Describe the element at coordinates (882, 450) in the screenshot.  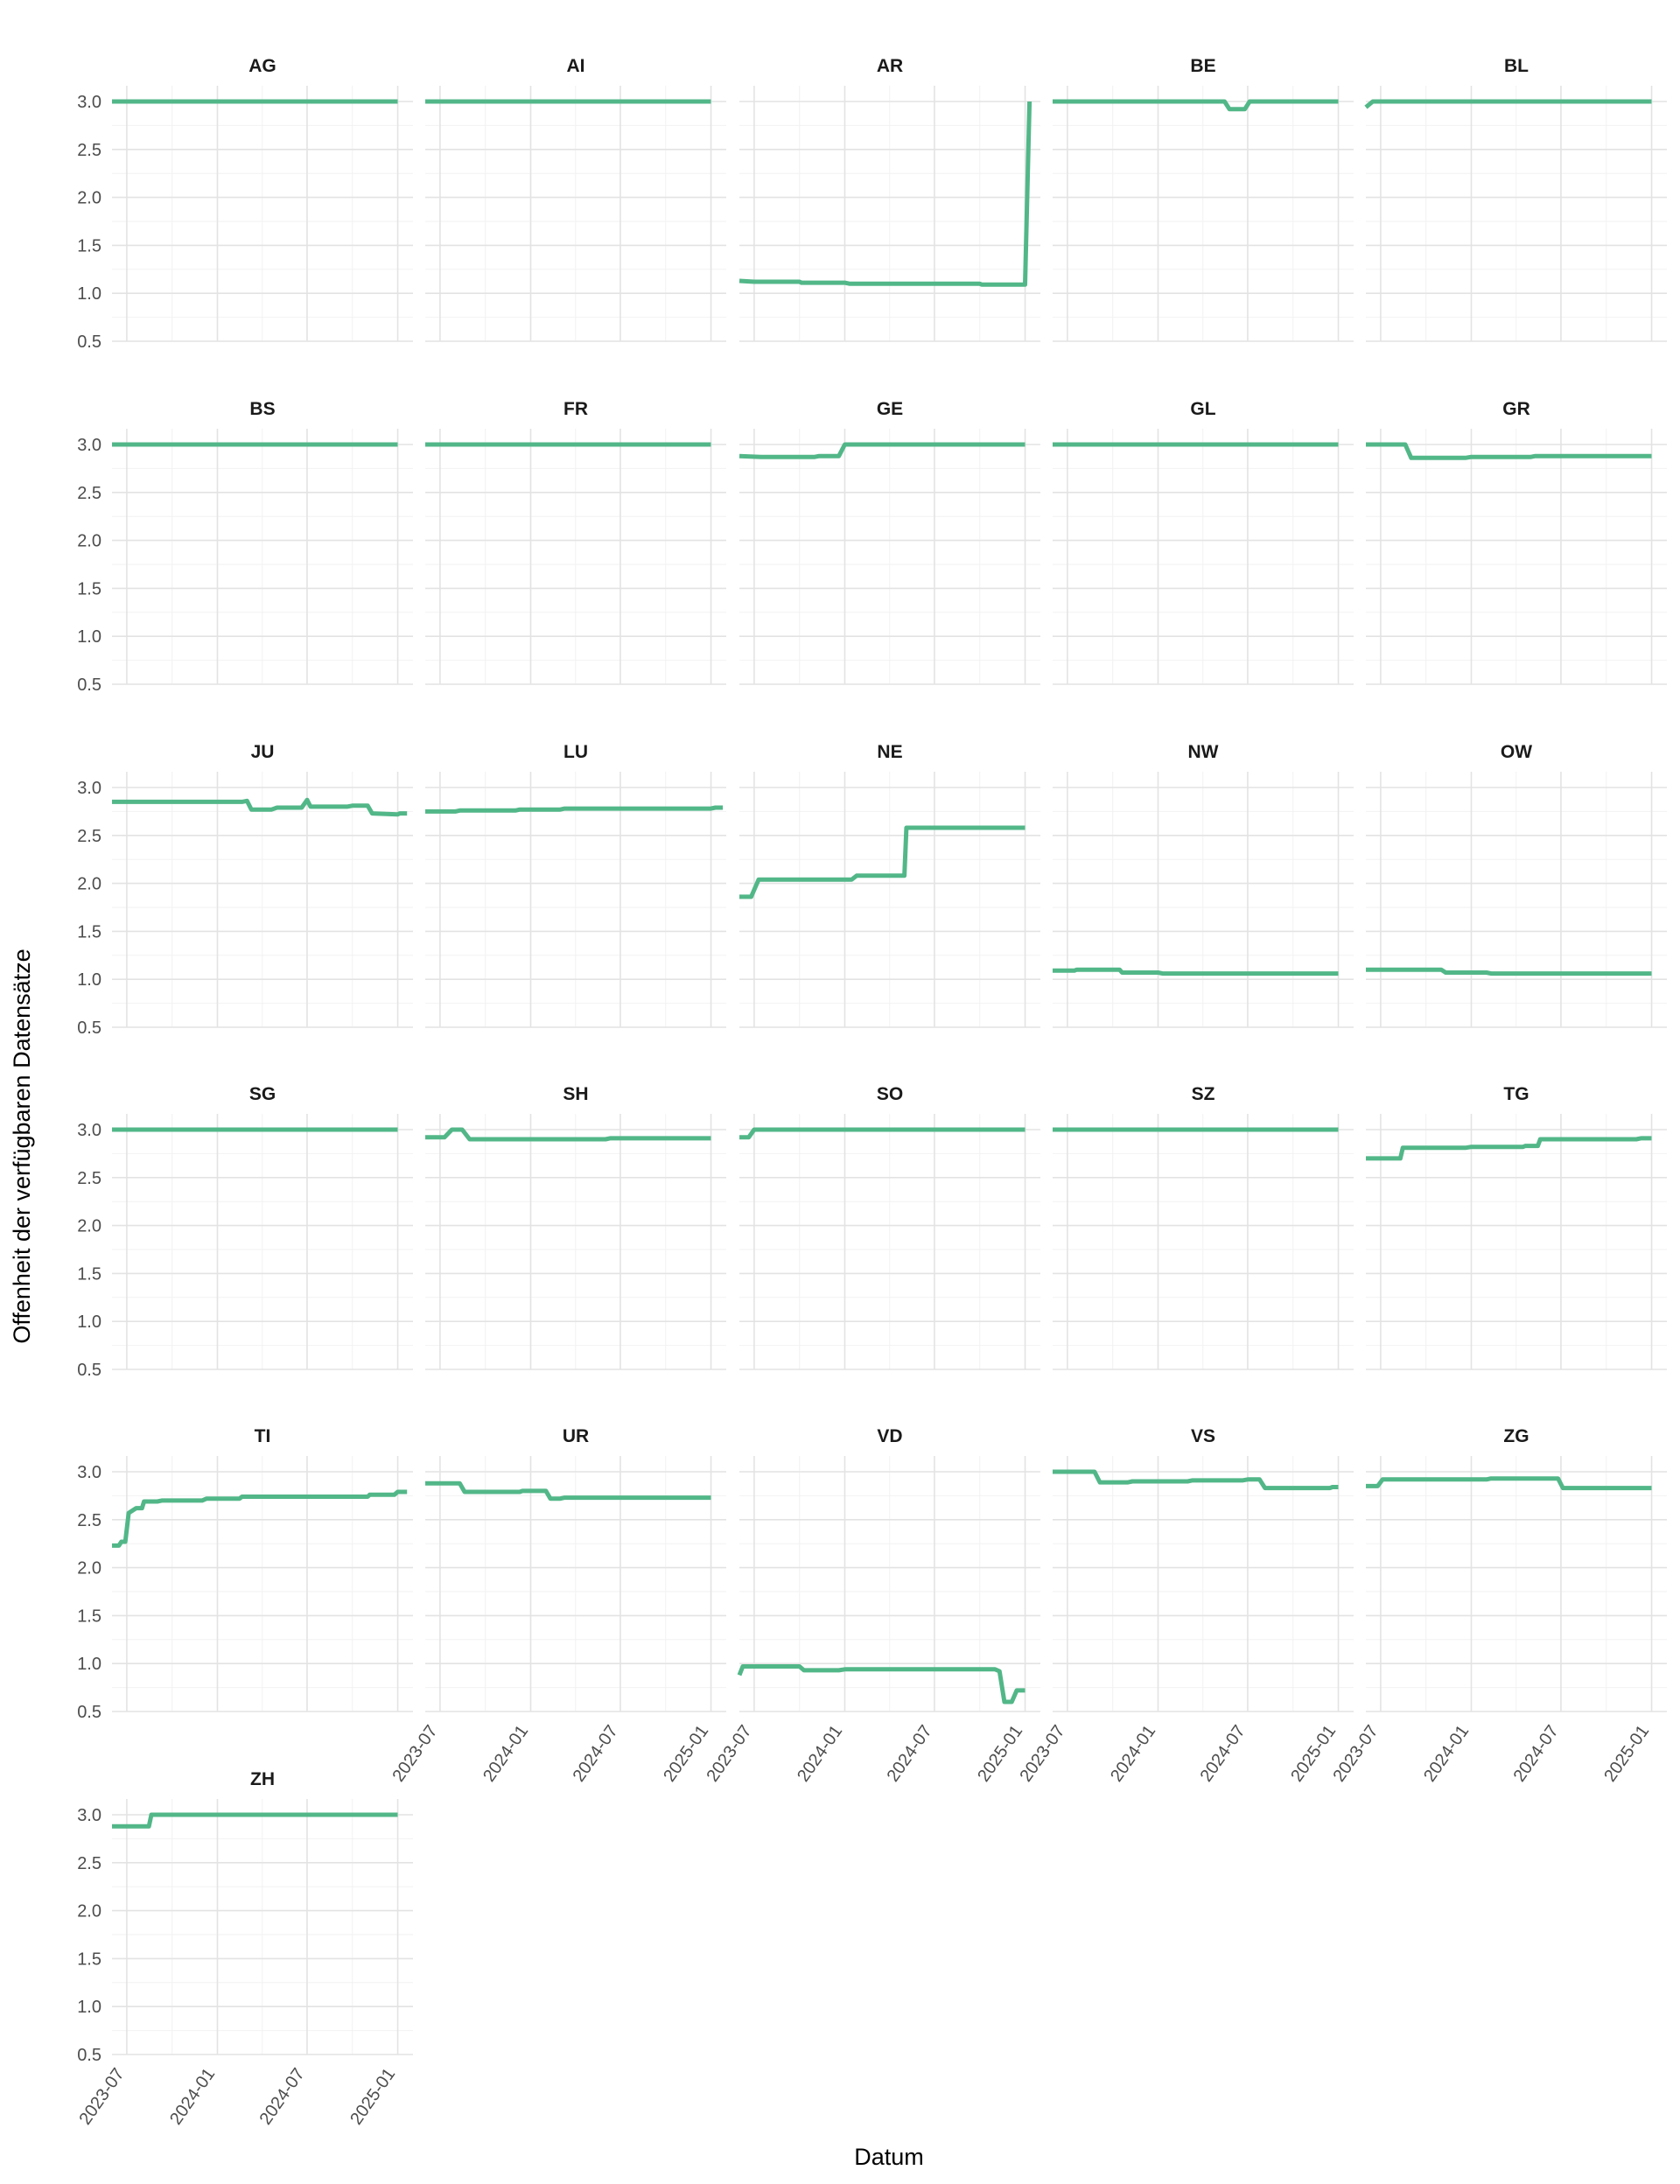
I see `series-line-ge` at that location.